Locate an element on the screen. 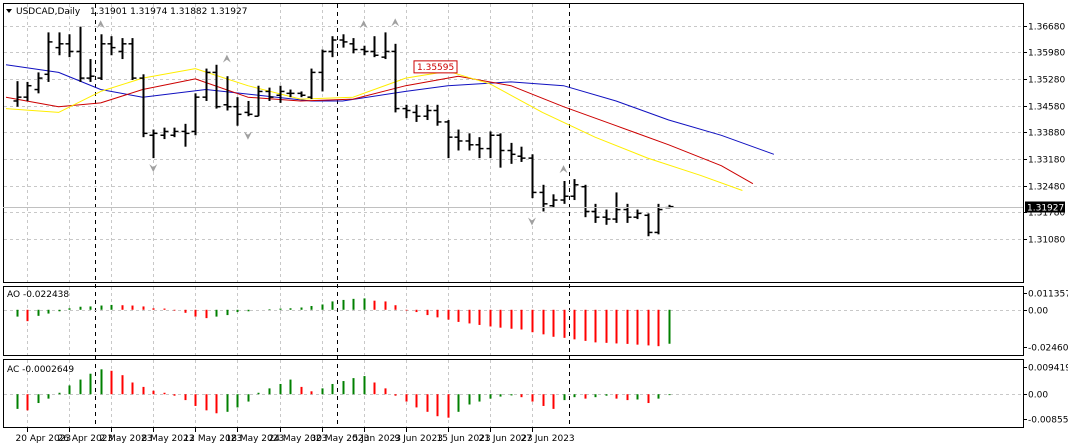  time-tick-label: 15 Jun 2023 is located at coordinates (464, 439).